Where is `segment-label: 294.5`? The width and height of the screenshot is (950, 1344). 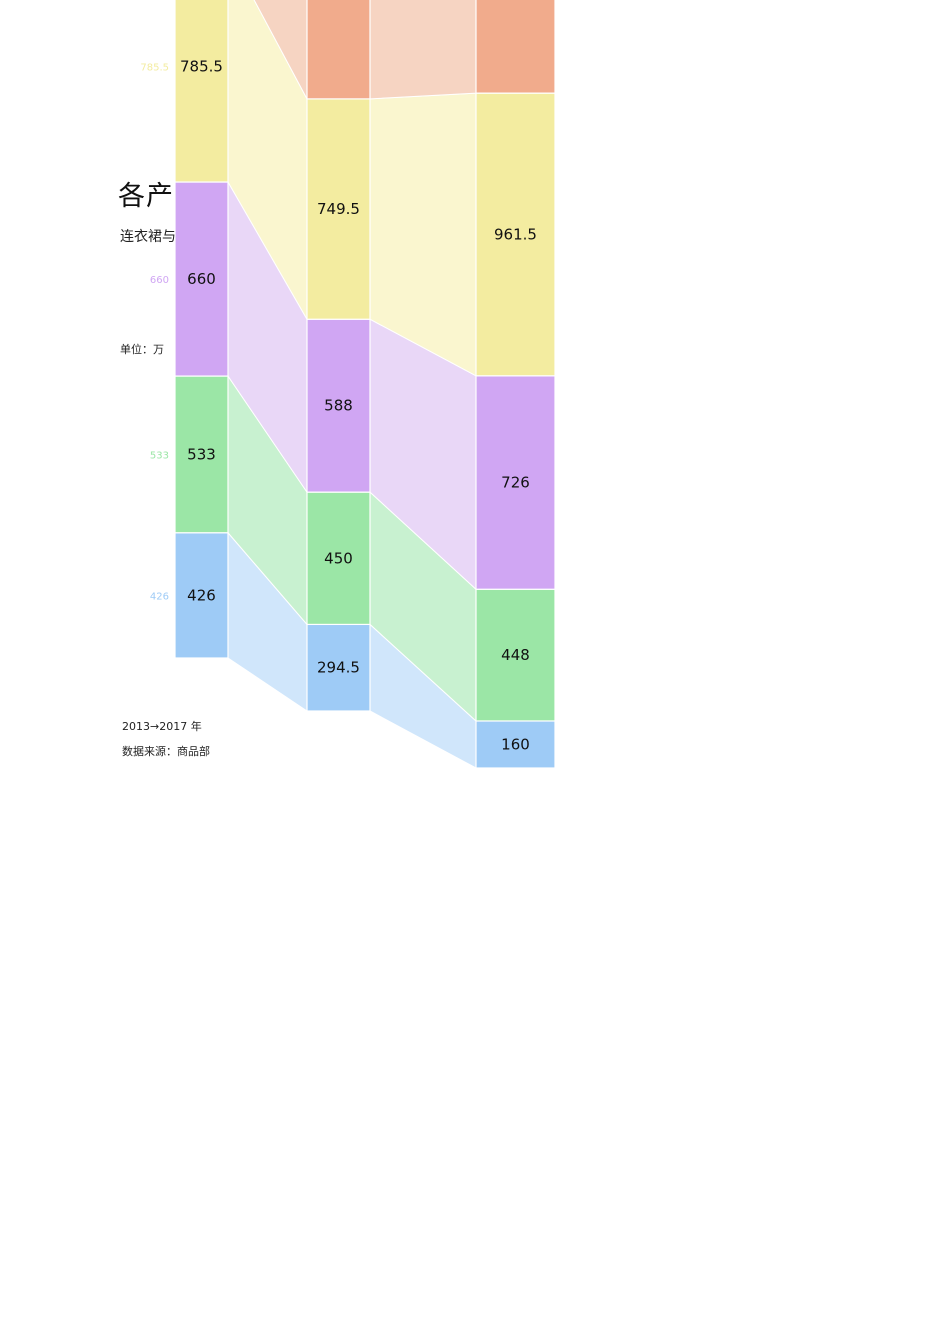
segment-label: 294.5 is located at coordinates (338, 668).